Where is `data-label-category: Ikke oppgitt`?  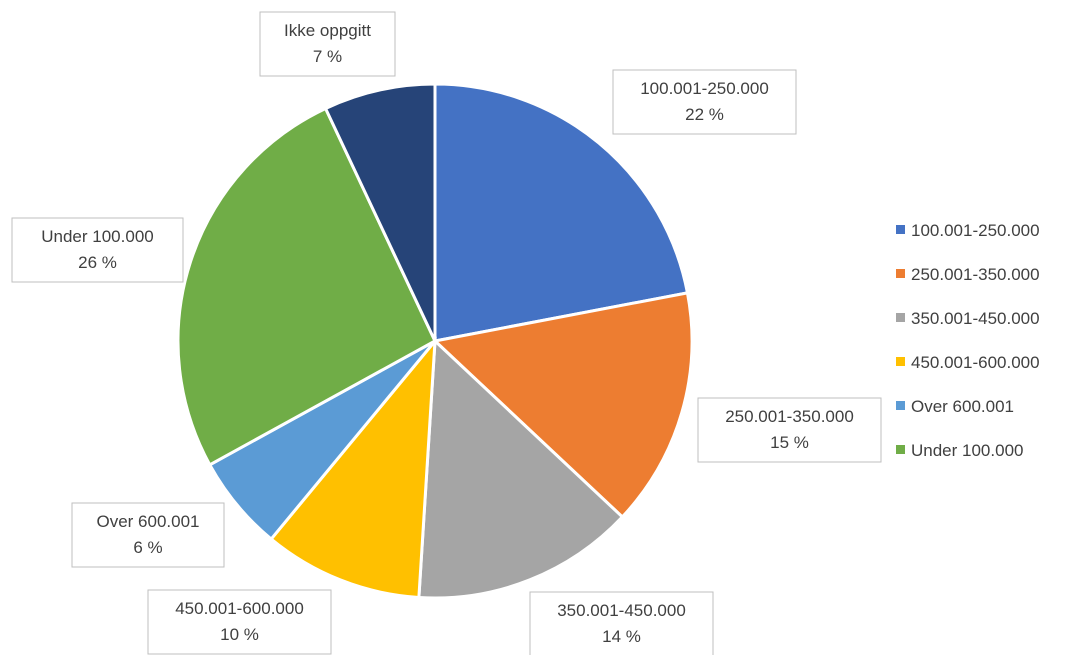
data-label-category: Ikke oppgitt is located at coordinates (327, 30).